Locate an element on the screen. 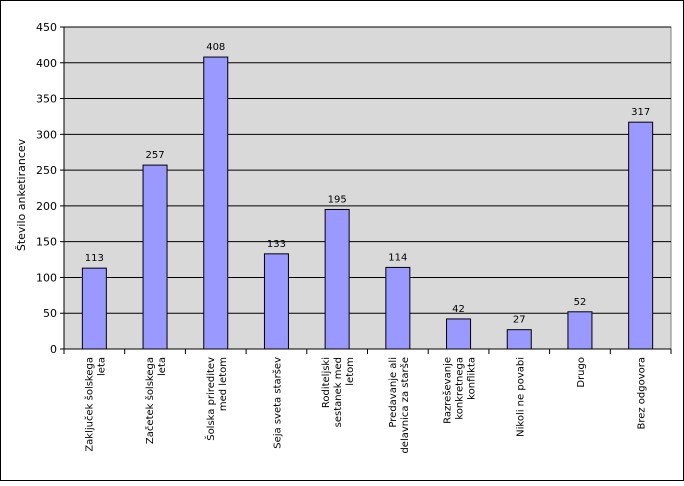 The height and width of the screenshot is (486, 684). data-label: 27 is located at coordinates (519, 320).